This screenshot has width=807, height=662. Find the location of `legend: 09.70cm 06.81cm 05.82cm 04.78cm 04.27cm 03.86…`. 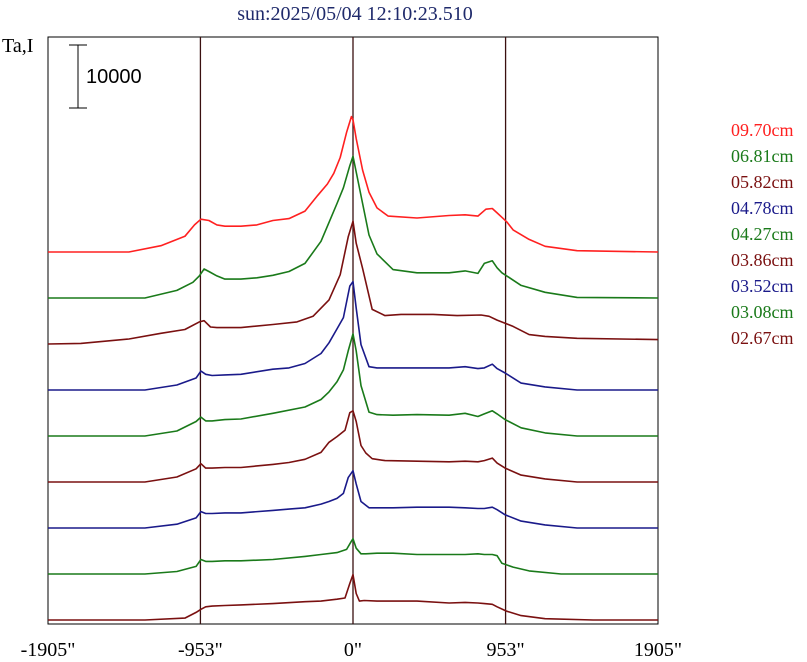

legend: 09.70cm 06.81cm 05.82cm 04.78cm 04.27cm 03.86… is located at coordinates (762, 234).